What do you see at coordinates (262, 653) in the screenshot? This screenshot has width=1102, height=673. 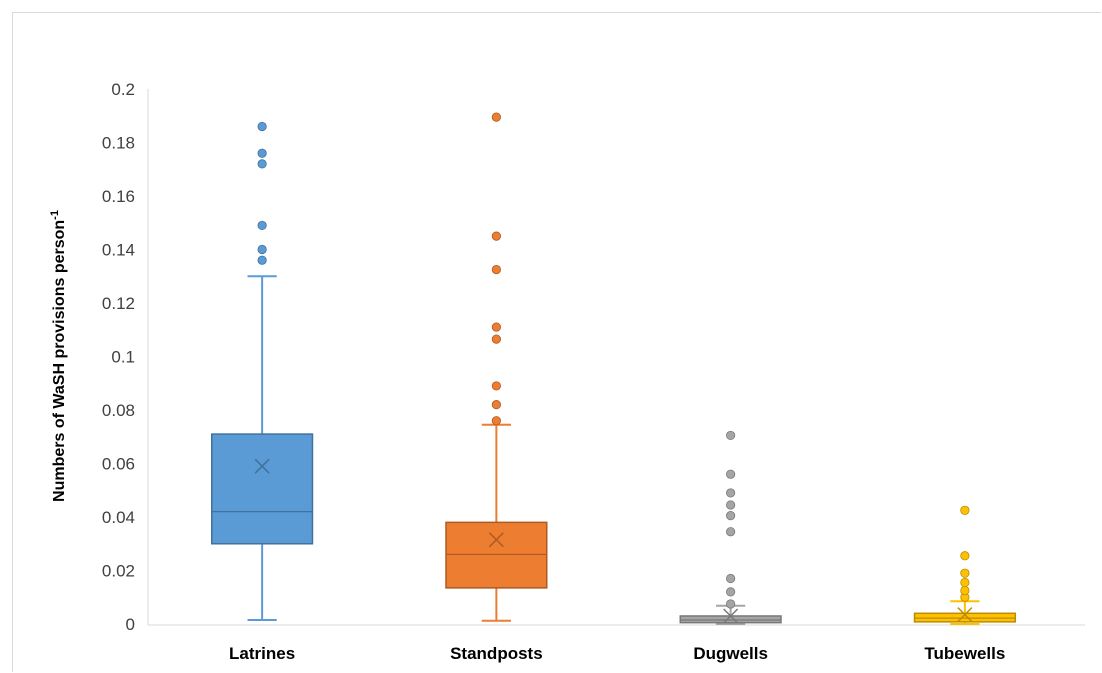 I see `category-label-latrines: Latrines` at bounding box center [262, 653].